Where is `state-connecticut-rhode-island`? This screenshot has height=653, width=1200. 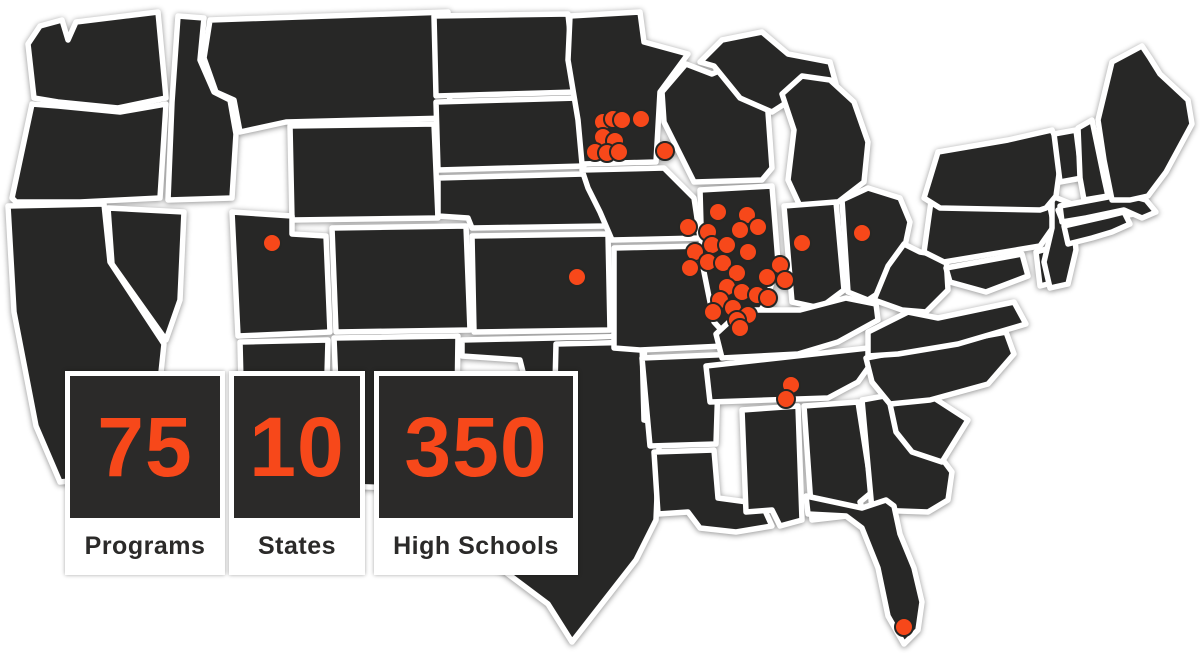 state-connecticut-rhode-island is located at coordinates (1097, 228).